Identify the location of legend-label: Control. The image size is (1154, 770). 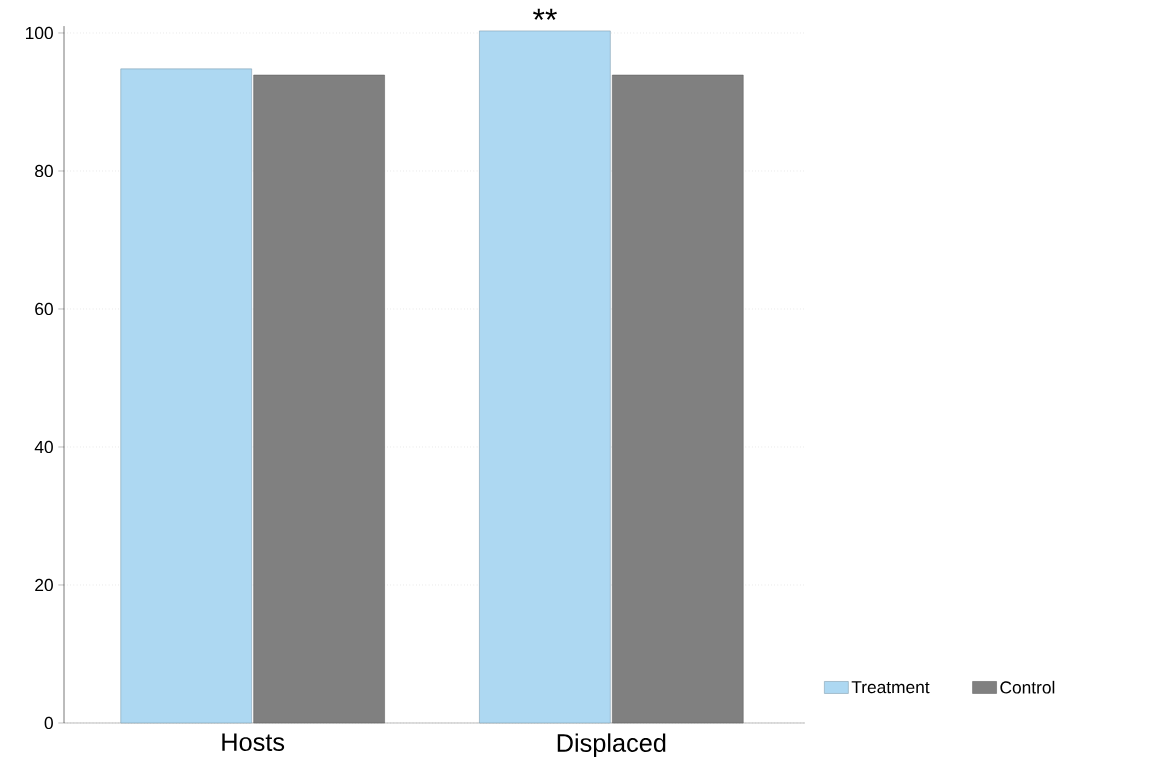
(1027, 687).